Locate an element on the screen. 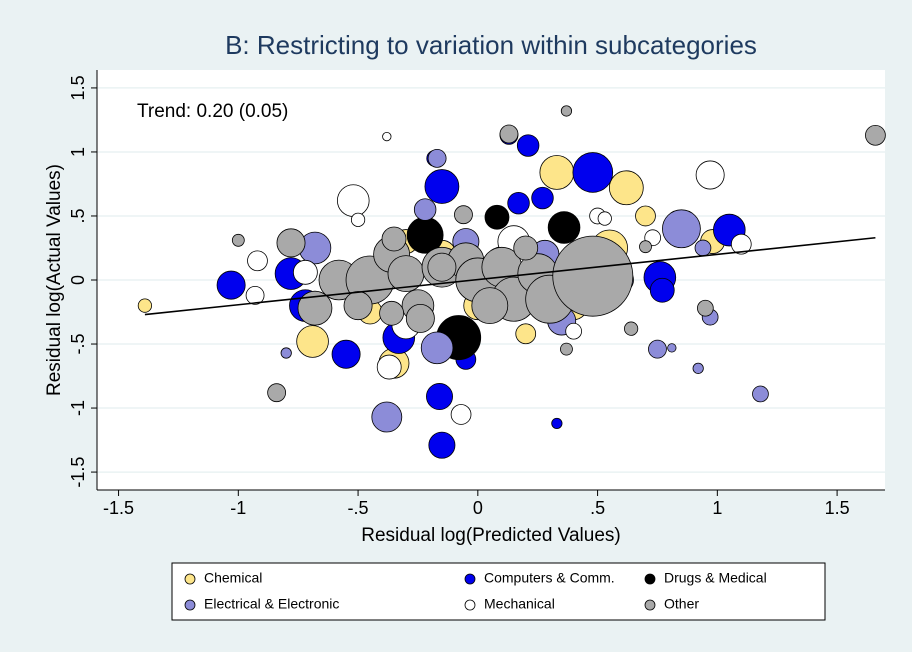 This screenshot has width=912, height=652. legend-label: Other is located at coordinates (681, 604).